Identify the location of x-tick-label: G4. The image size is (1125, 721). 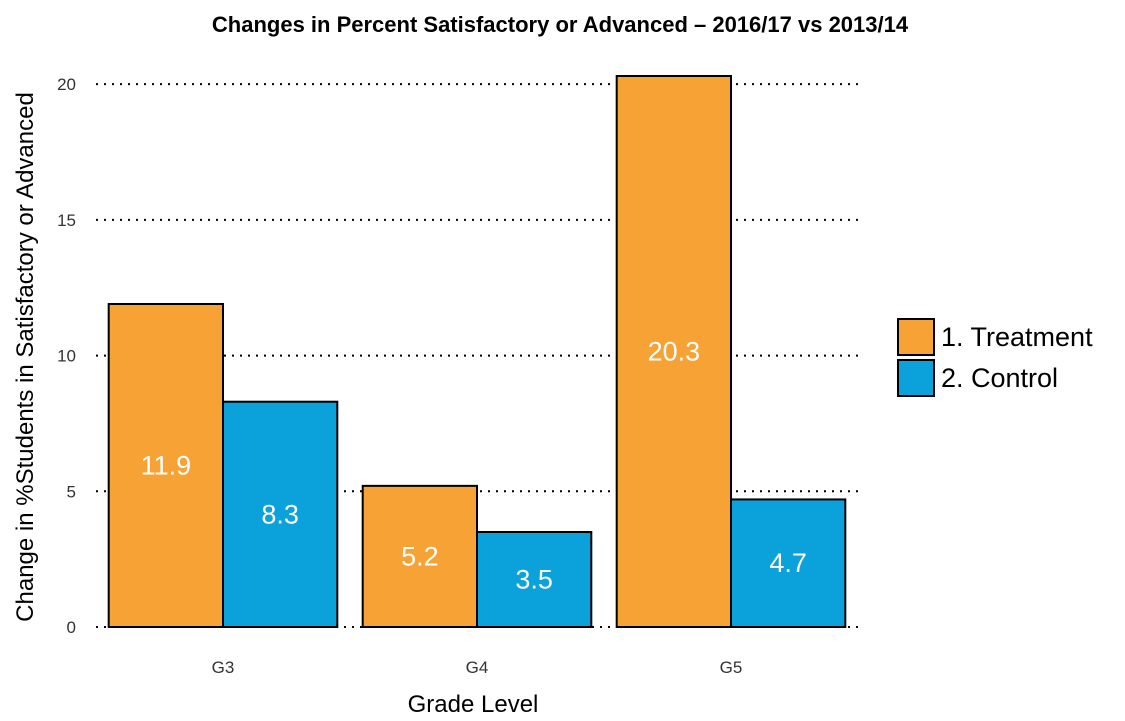
(477, 667).